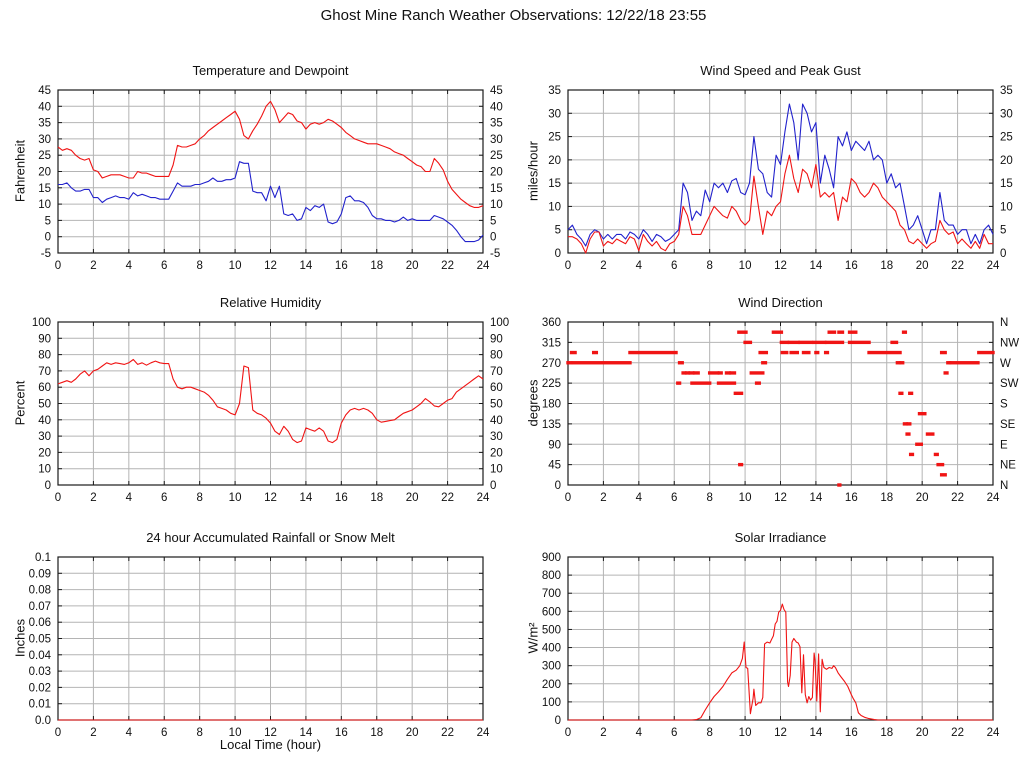 This screenshot has width=1027, height=772. Describe the element at coordinates (780, 408) in the screenshot. I see `wind-direction-points` at that location.